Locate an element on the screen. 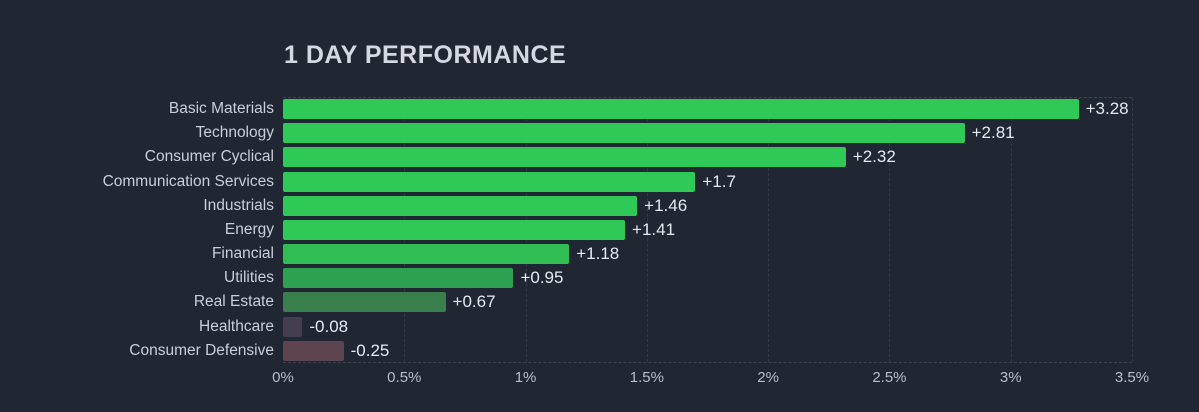 This screenshot has width=1199, height=412. x-tick-label: 0.5% is located at coordinates (404, 377).